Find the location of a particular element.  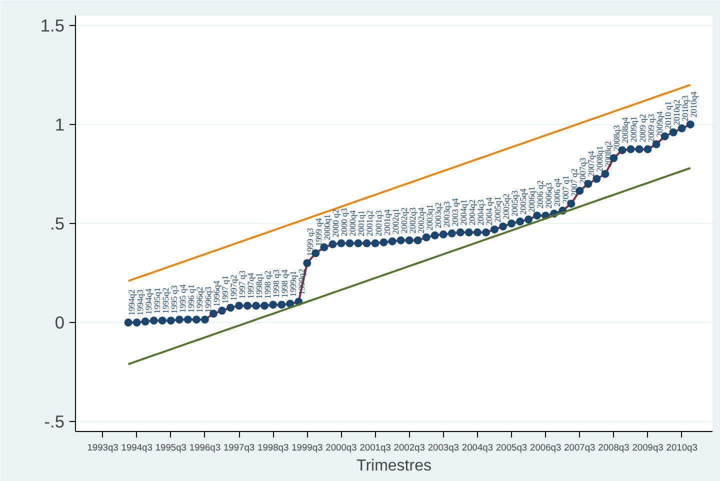

annotation: 2004 q4 is located at coordinates (489, 211).